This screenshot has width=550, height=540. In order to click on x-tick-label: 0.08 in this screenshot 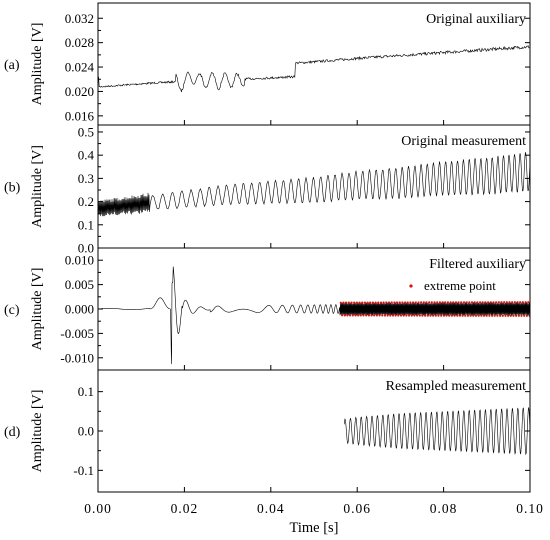, I will do `click(444, 508)`.